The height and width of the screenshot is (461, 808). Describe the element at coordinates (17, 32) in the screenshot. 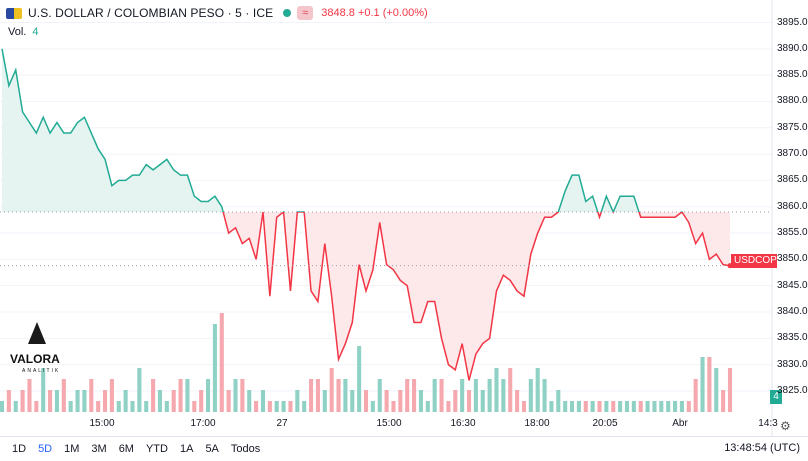

I see `volume-label: Vol.` at that location.